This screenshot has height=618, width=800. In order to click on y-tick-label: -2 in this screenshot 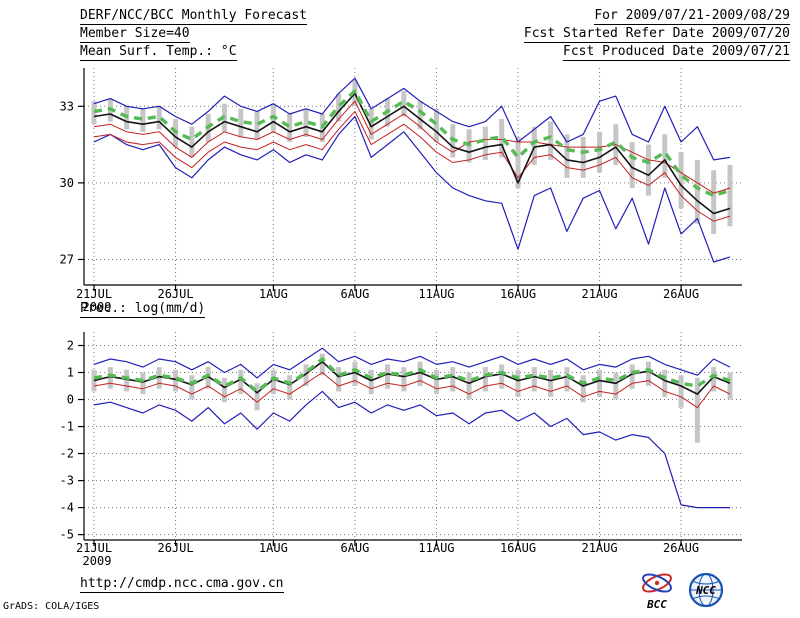, I will do `click(67, 454)`.